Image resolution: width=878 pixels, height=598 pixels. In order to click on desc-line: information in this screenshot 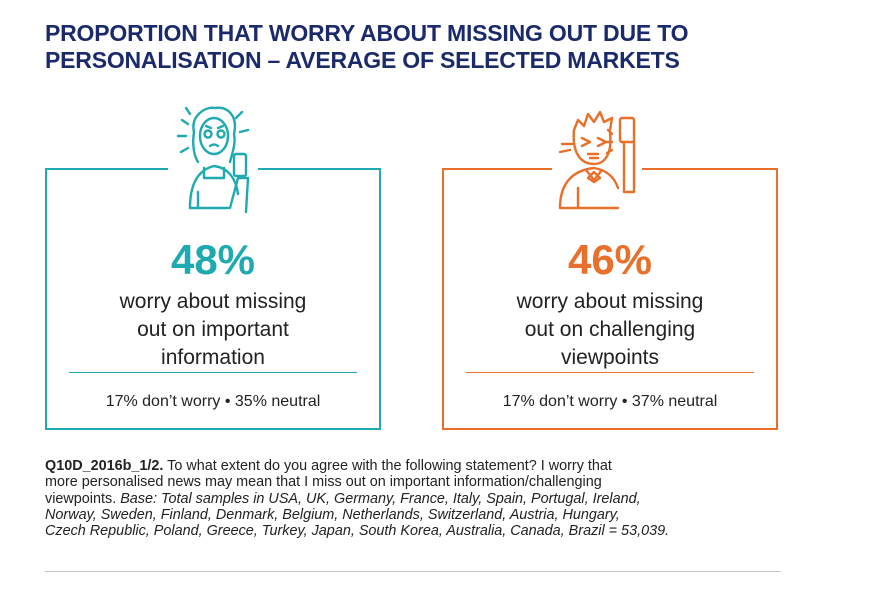, I will do `click(213, 357)`.